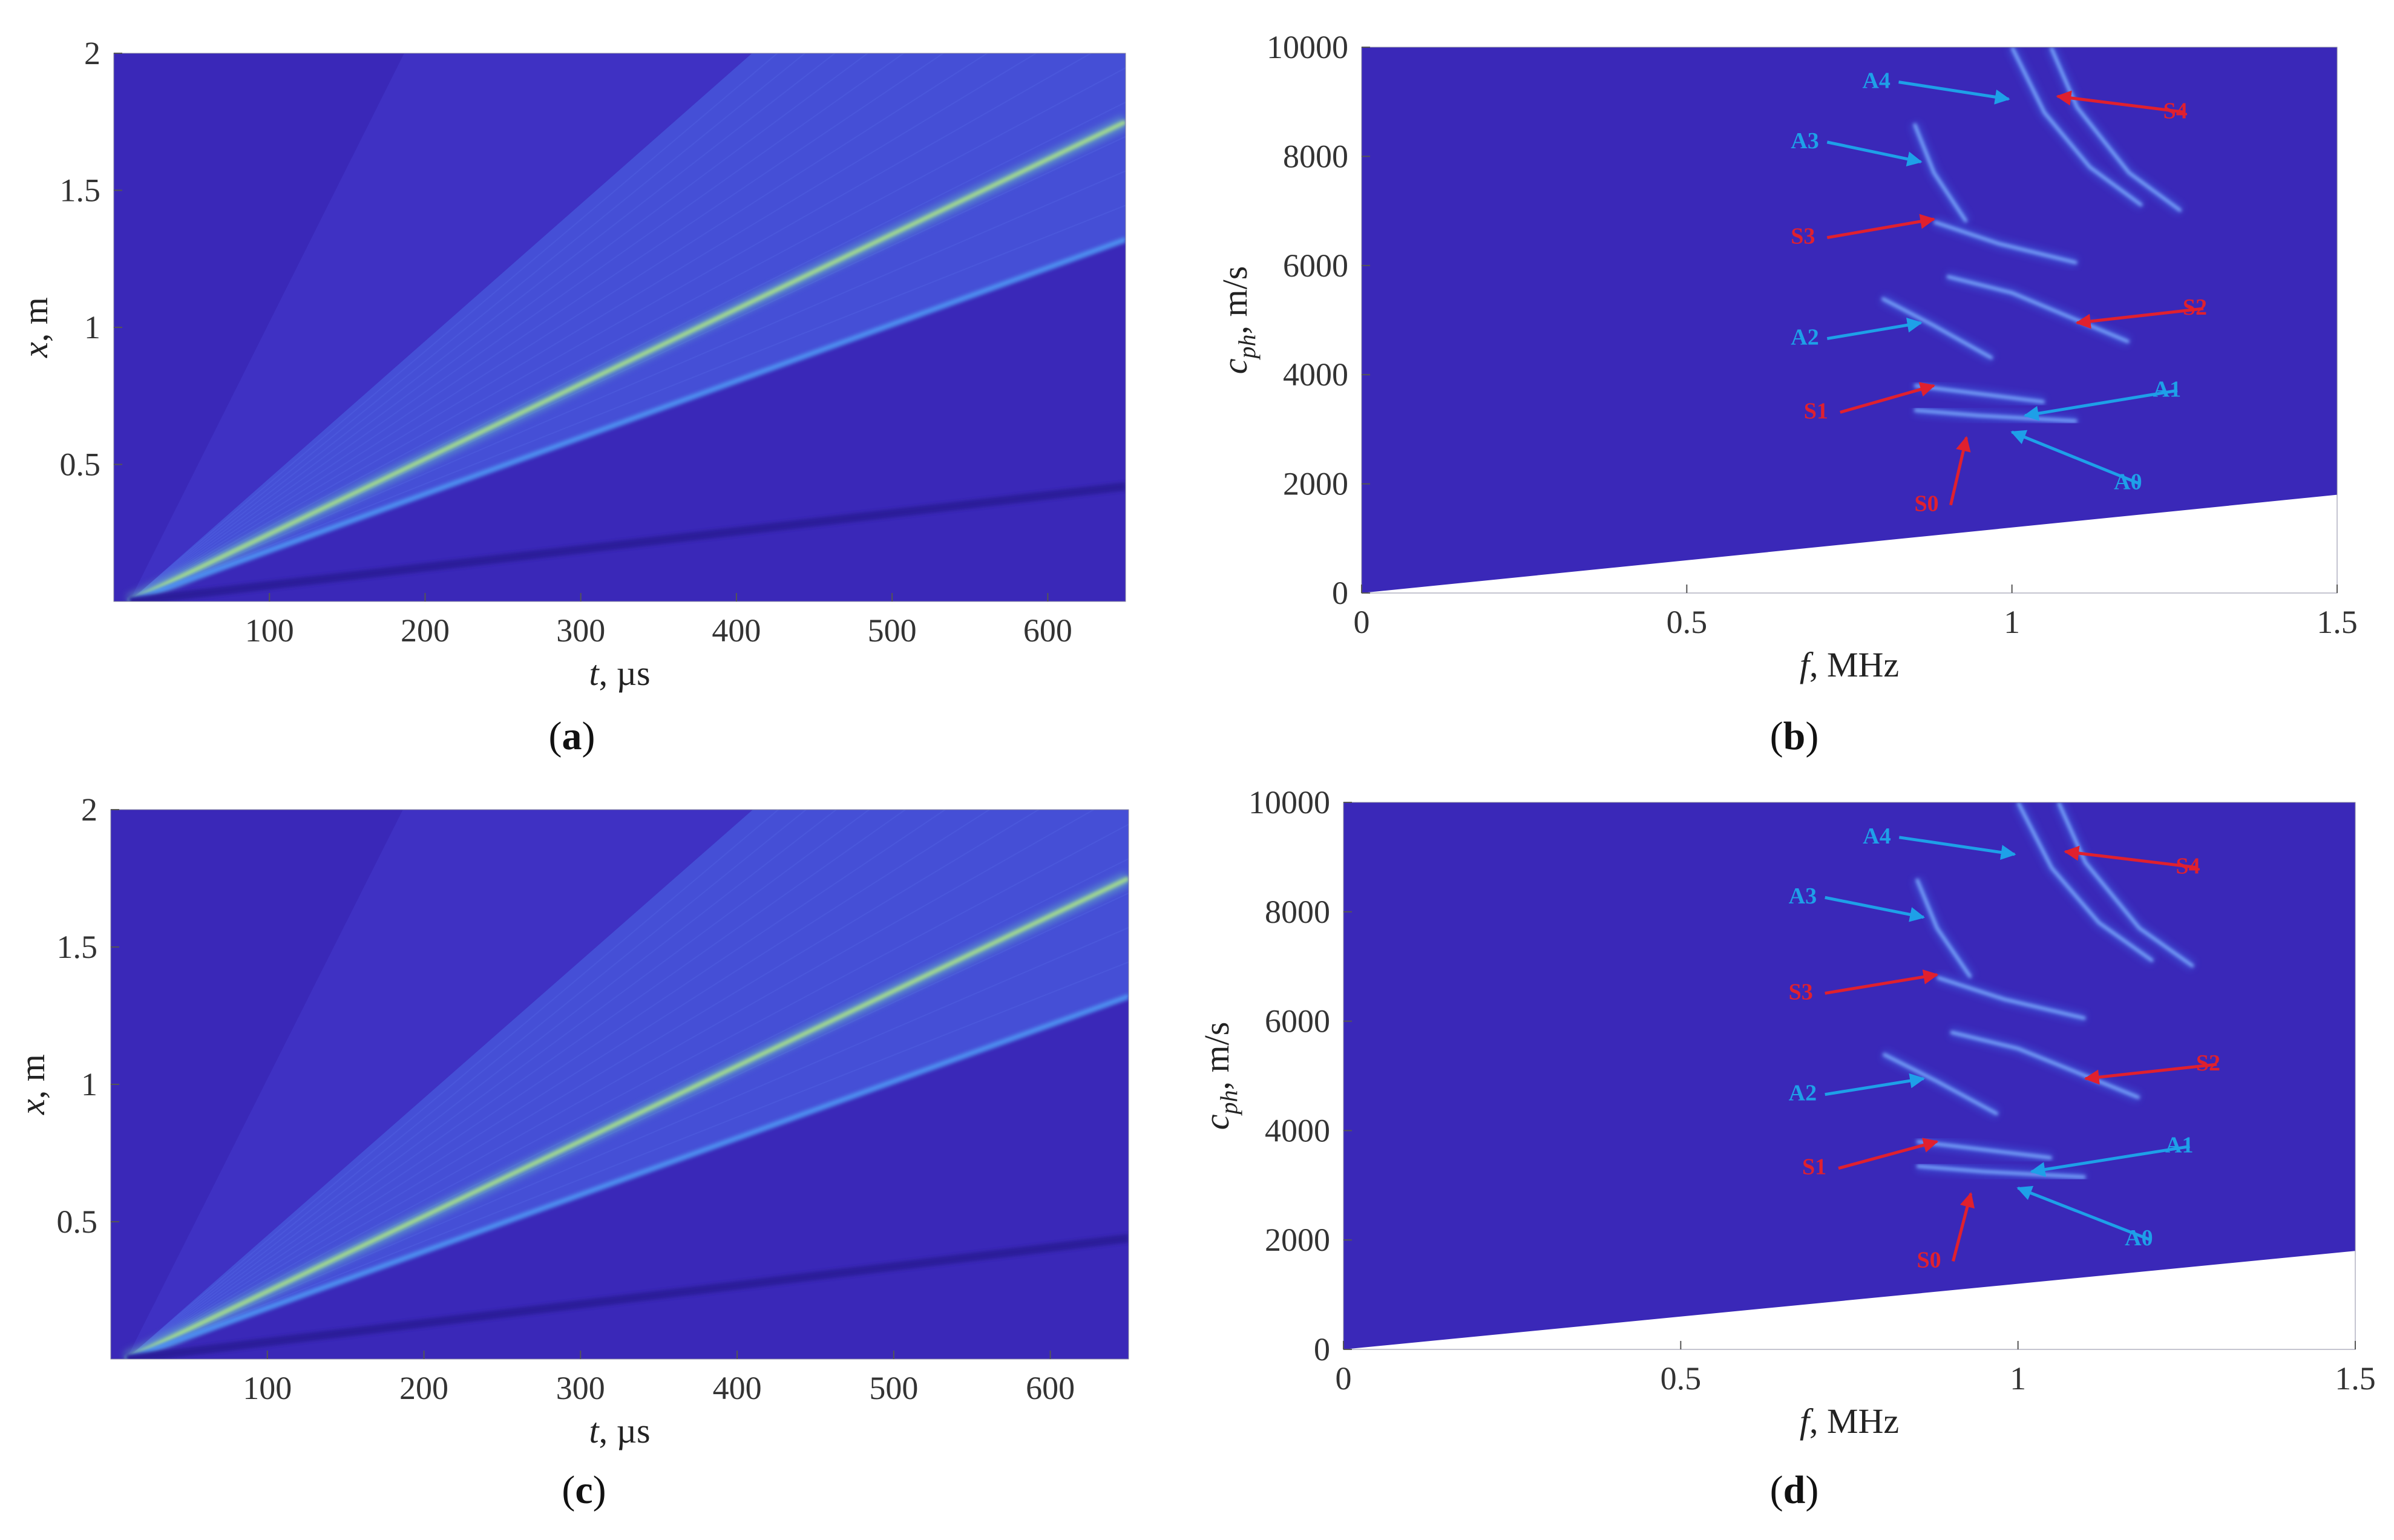  I want to click on plot-frame, so click(1849, 320).